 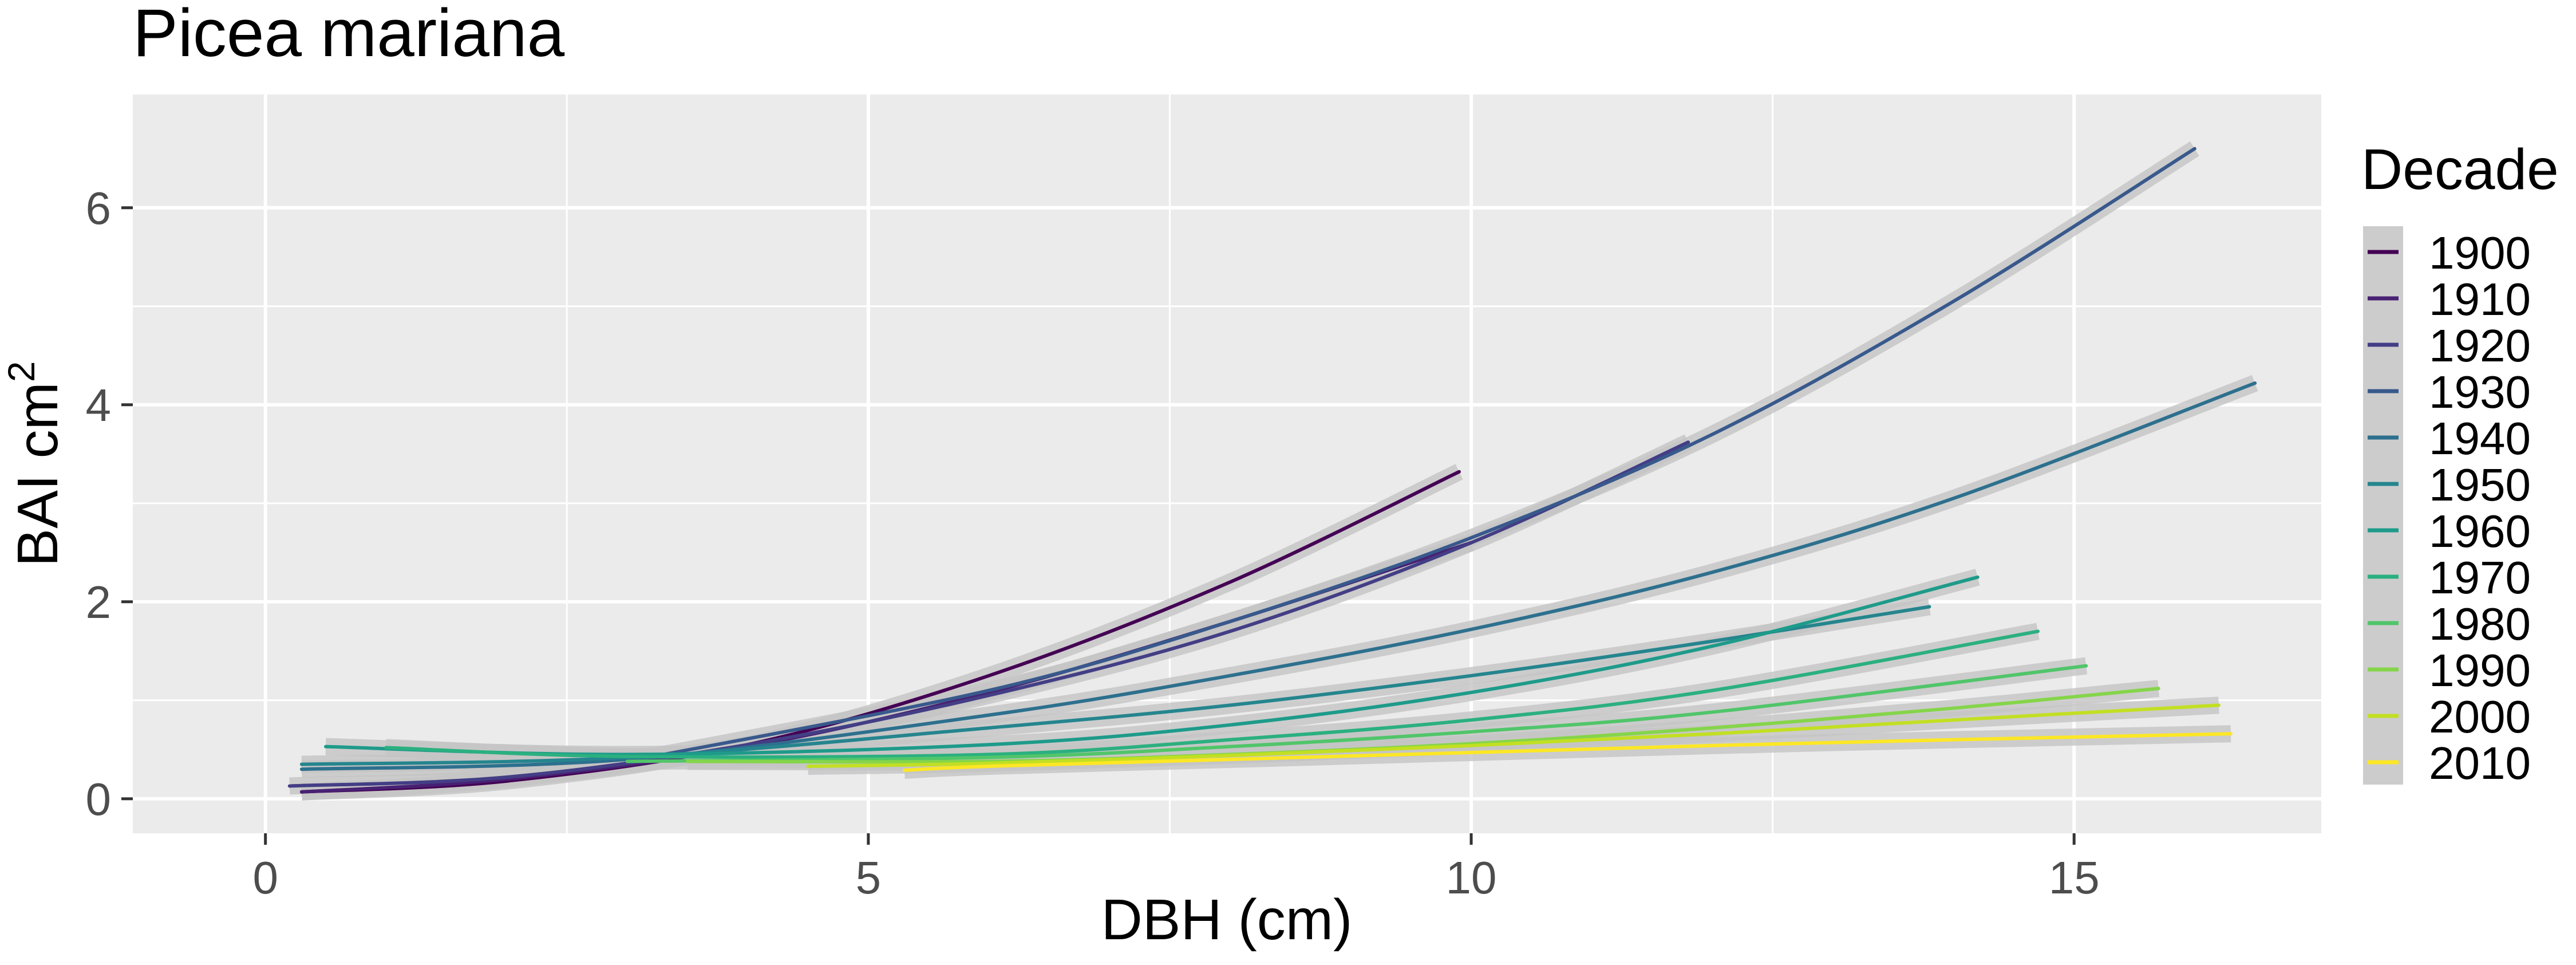 I want to click on series-line-1950, so click(x=1115, y=685).